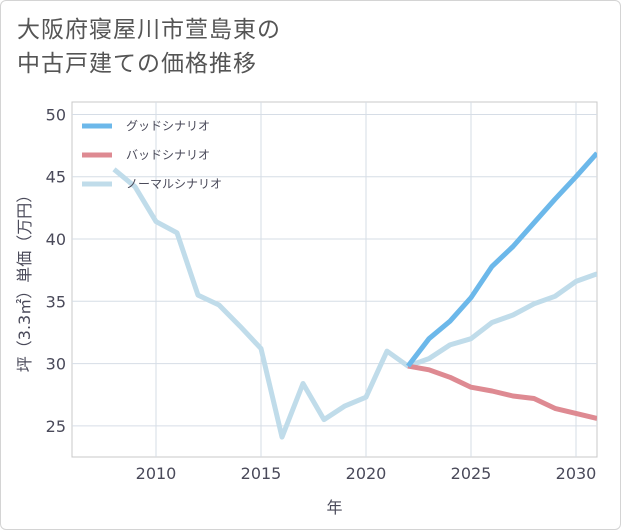 Image resolution: width=621 pixels, height=530 pixels. What do you see at coordinates (156, 473) in the screenshot?
I see `x-tick-label-2010: 2010` at bounding box center [156, 473].